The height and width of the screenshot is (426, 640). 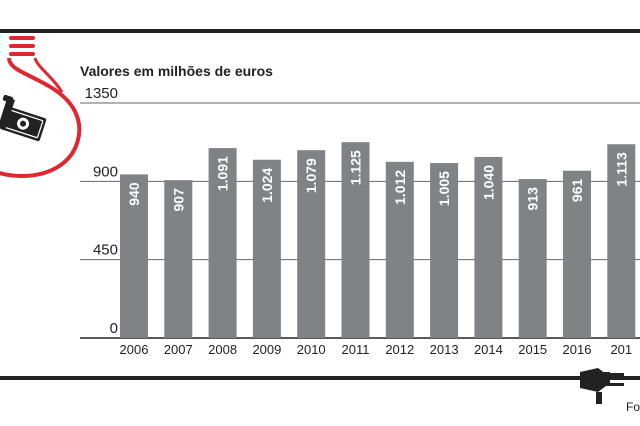 I want to click on bar-value-label: 1.079, so click(x=311, y=175).